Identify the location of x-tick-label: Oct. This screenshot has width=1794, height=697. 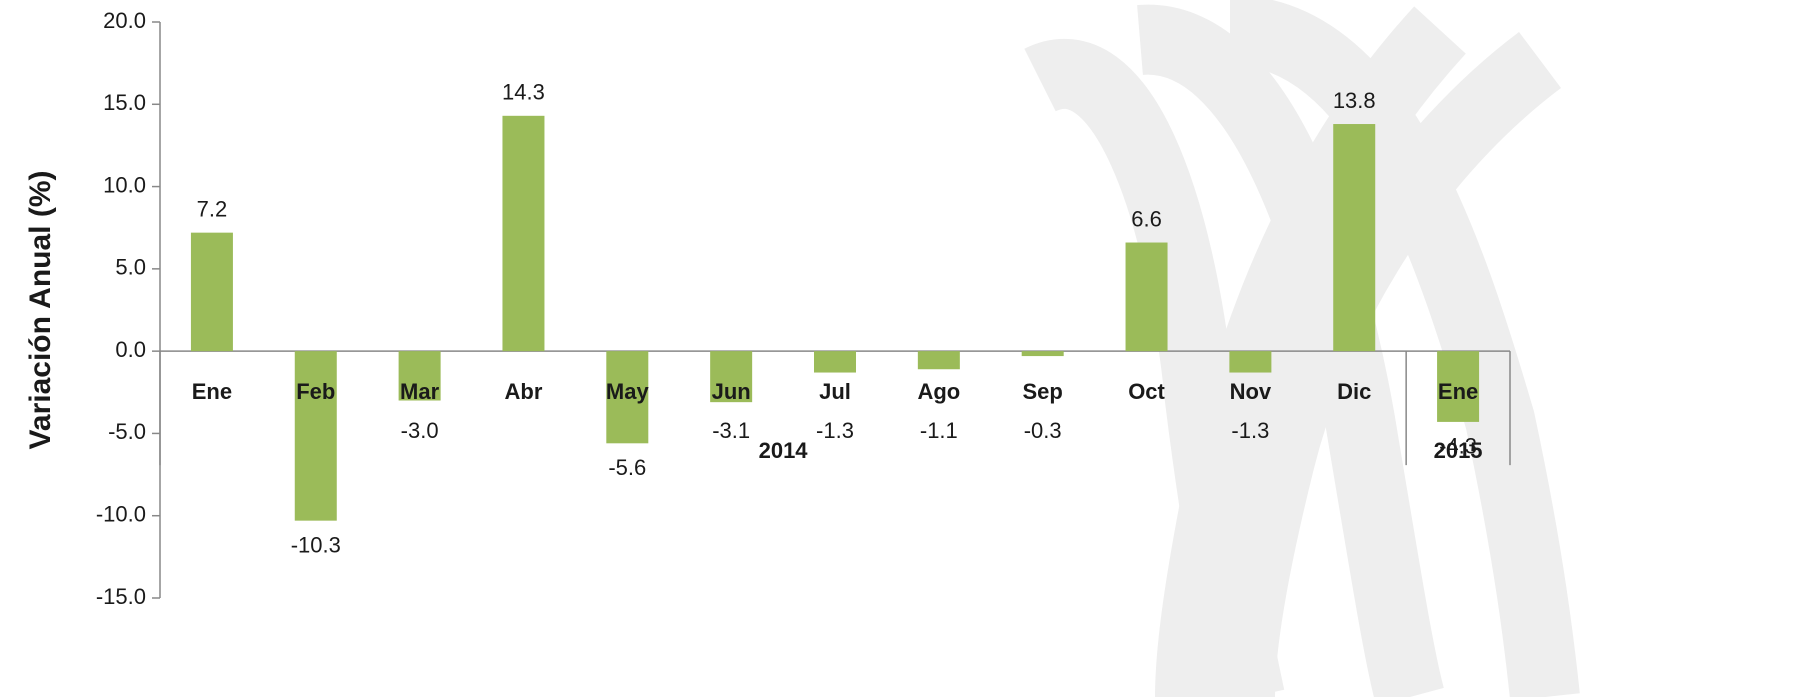
(1146, 391).